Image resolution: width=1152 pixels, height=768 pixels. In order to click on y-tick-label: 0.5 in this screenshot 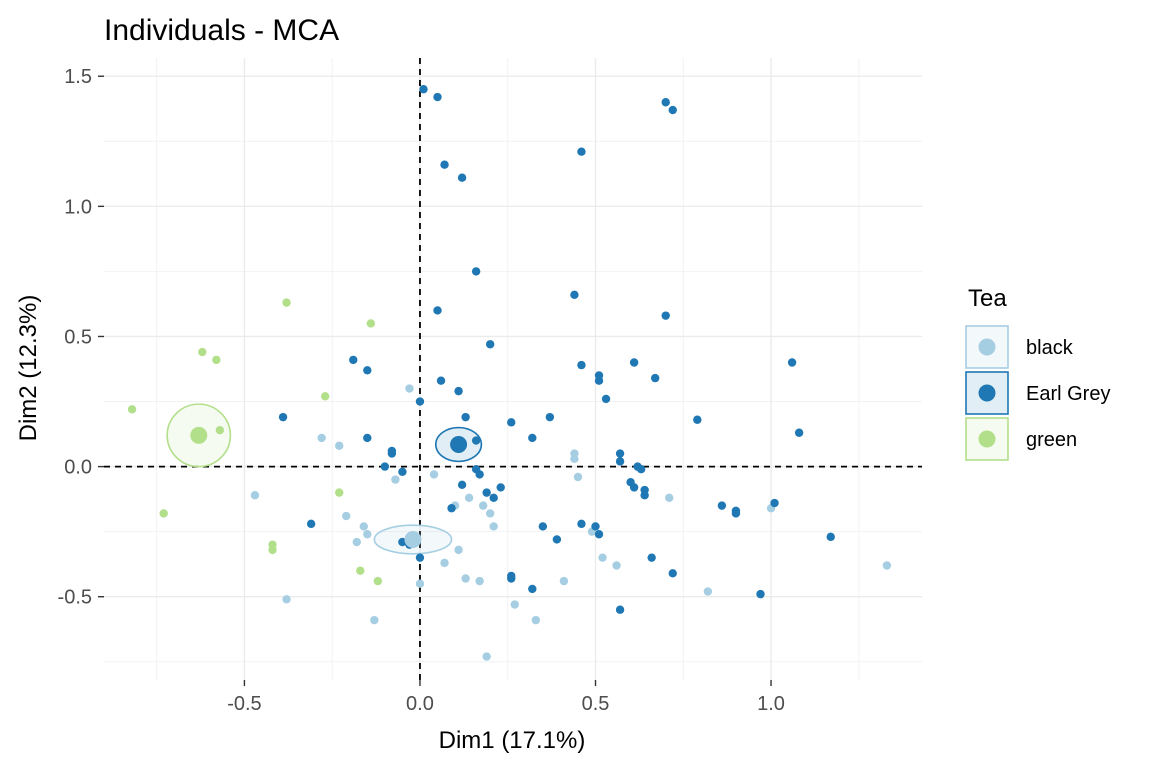, I will do `click(78, 337)`.